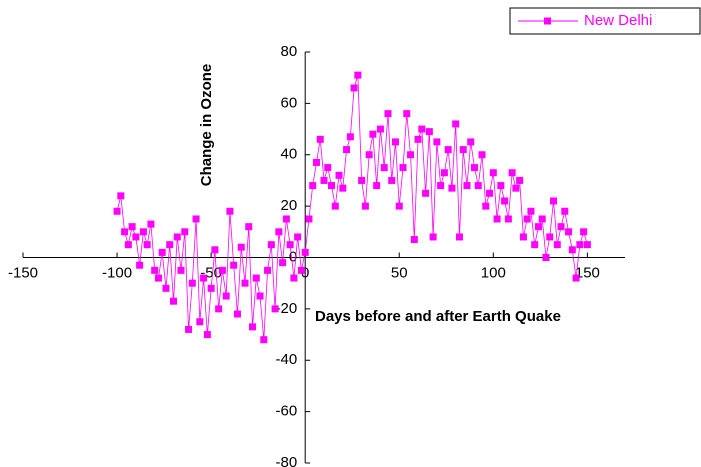 This screenshot has height=467, width=701. I want to click on y-tick-label: -60, so click(287, 411).